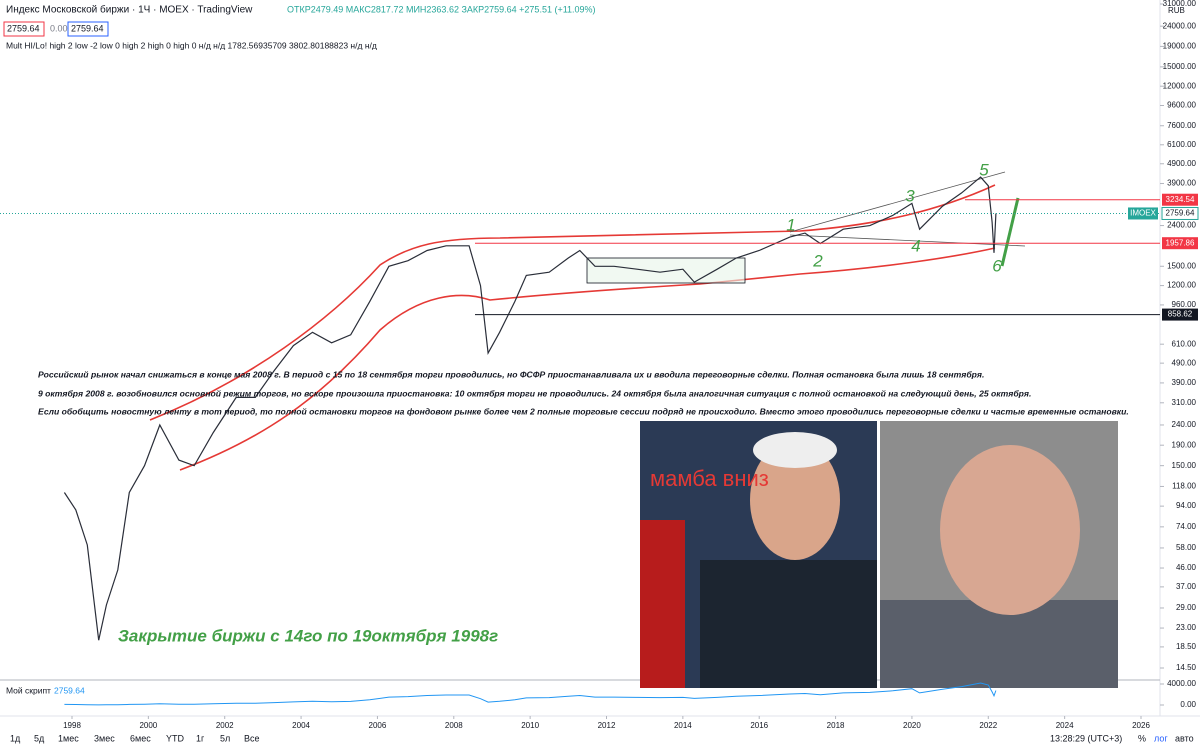 This screenshot has height=755, width=1200. What do you see at coordinates (1181, 105) in the screenshot?
I see `y-tick-label: 9600.00` at bounding box center [1181, 105].